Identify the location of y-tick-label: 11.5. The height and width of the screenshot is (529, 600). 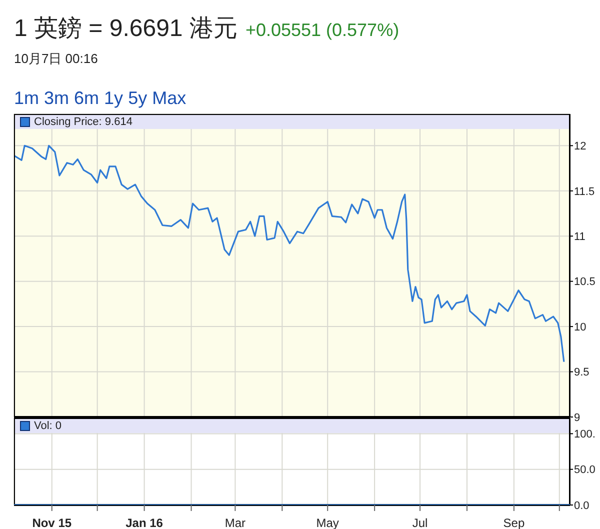
(584, 192).